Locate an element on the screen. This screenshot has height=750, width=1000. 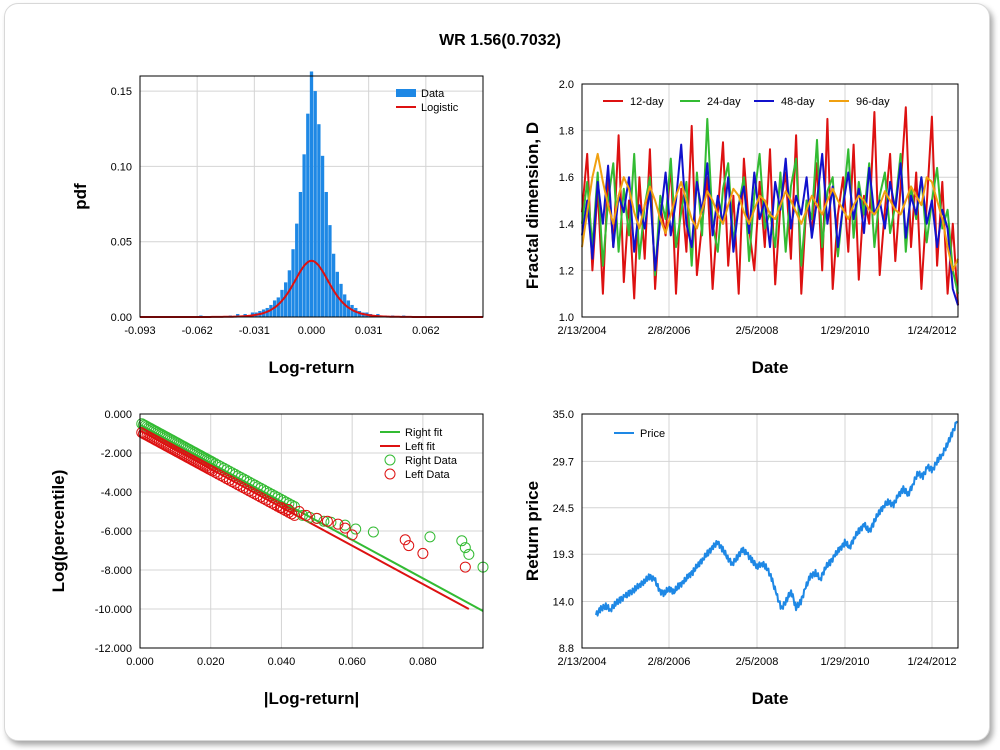
tail-legend-left-fit-label: Left fit is located at coordinates (420, 447).